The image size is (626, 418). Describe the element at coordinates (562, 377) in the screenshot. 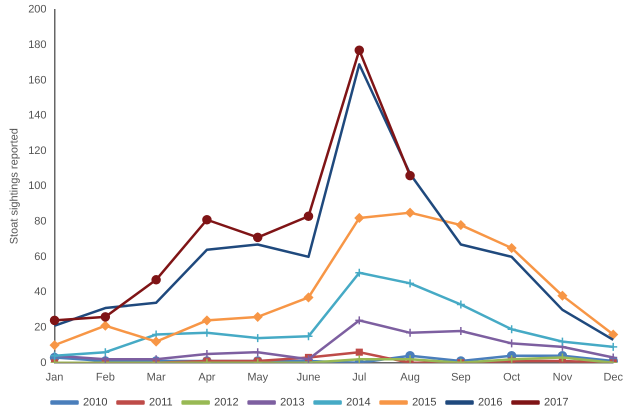

I see `x-tick-label: Nov` at that location.